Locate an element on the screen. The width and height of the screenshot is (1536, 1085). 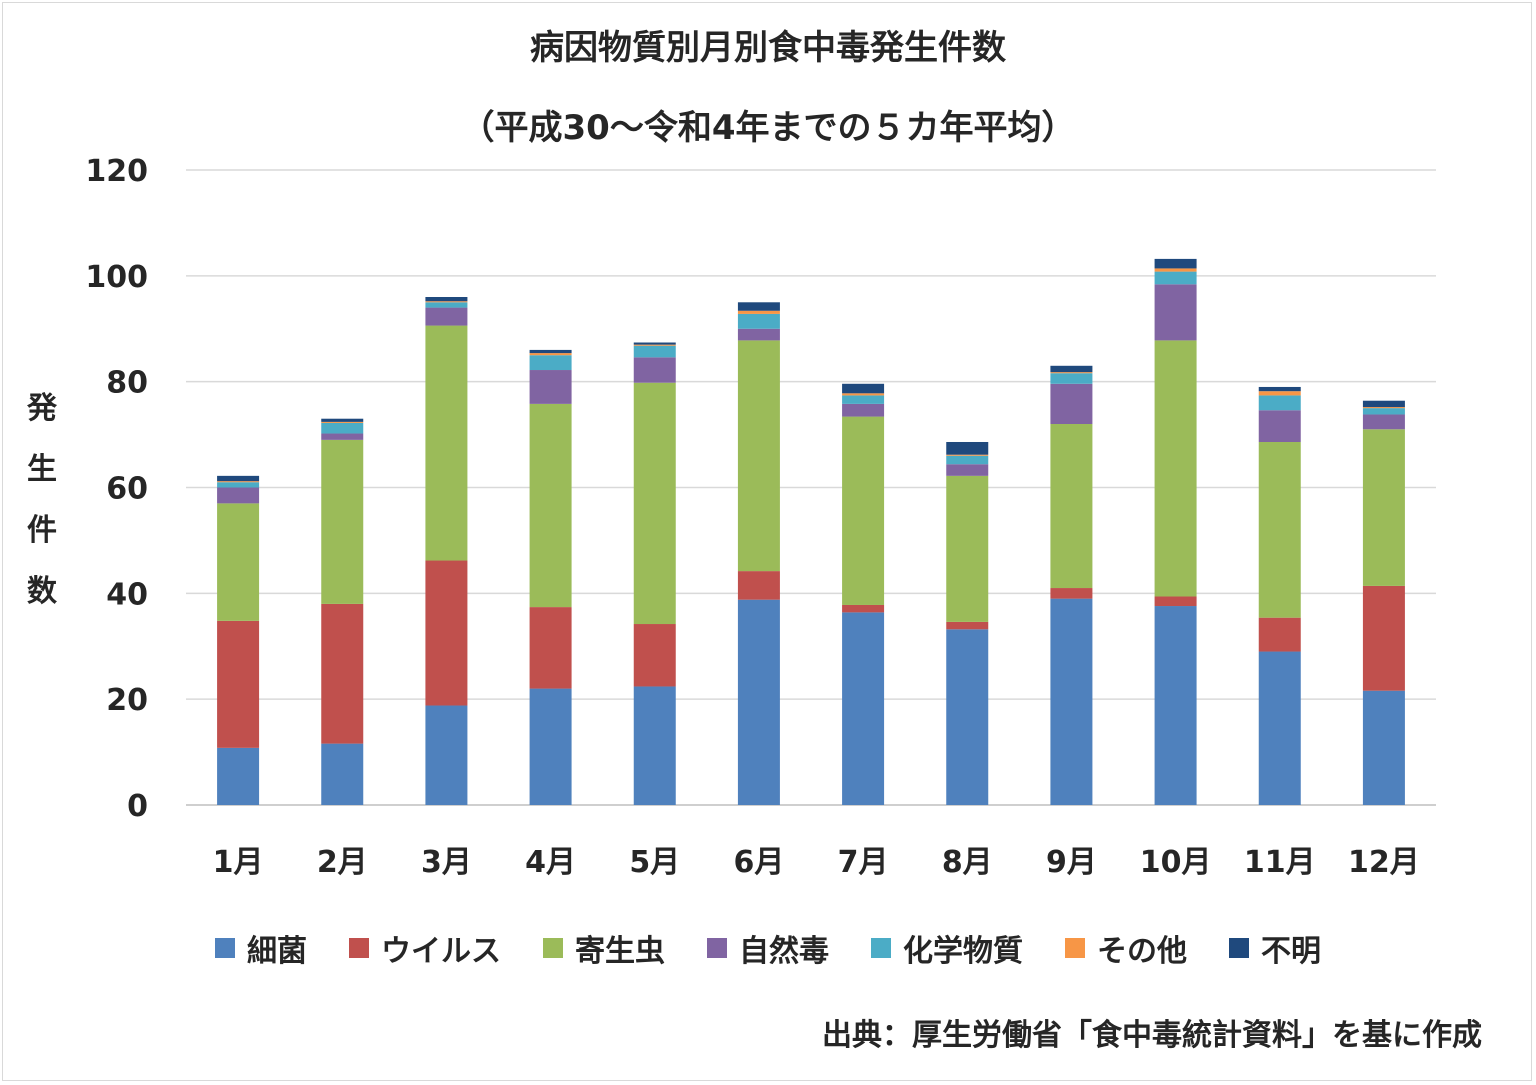
x-tick-label: 4月 is located at coordinates (550, 862).